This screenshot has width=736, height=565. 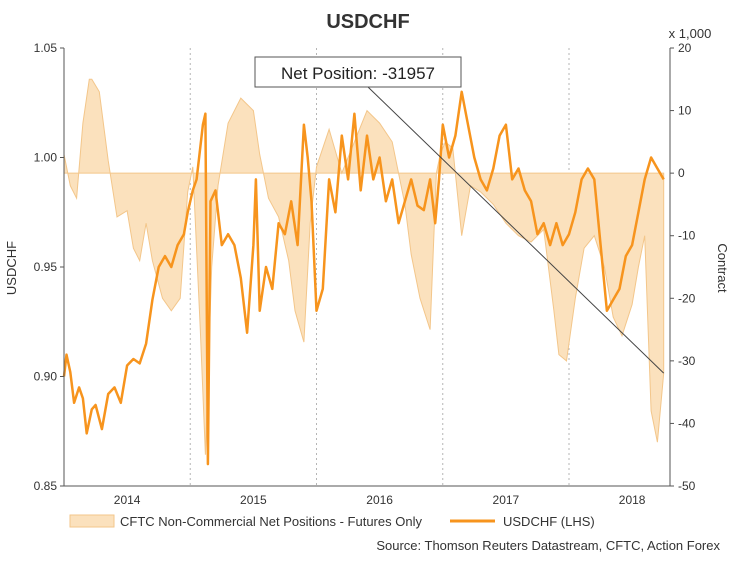 What do you see at coordinates (92, 521) in the screenshot?
I see `legend-area-swatch` at bounding box center [92, 521].